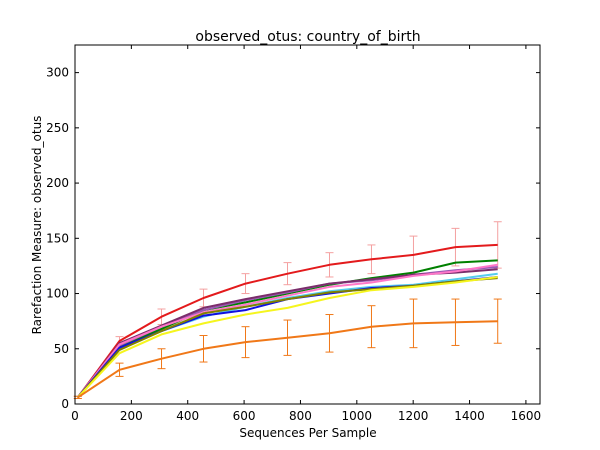  Describe the element at coordinates (131, 416) in the screenshot. I see `x-tick-label: 200` at that location.